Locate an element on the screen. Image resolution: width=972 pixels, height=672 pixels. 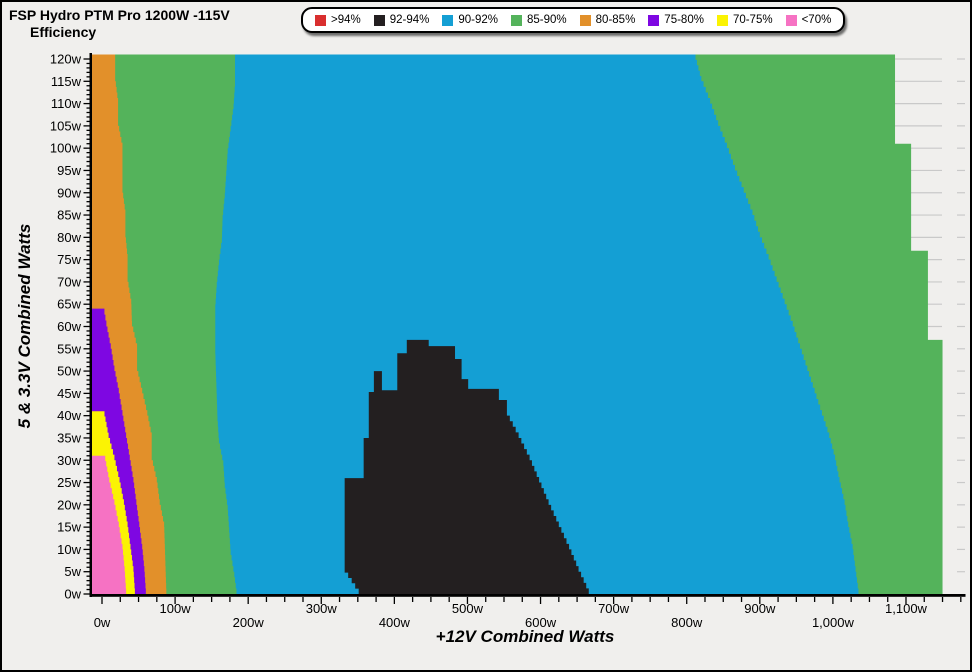
y-tick-label: 60w is located at coordinates (69, 326).